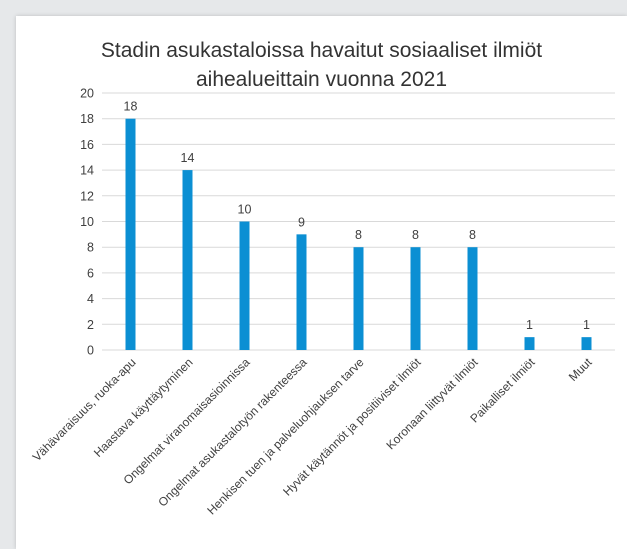 The width and height of the screenshot is (627, 549). I want to click on y-tick-label: 14, so click(87, 171).